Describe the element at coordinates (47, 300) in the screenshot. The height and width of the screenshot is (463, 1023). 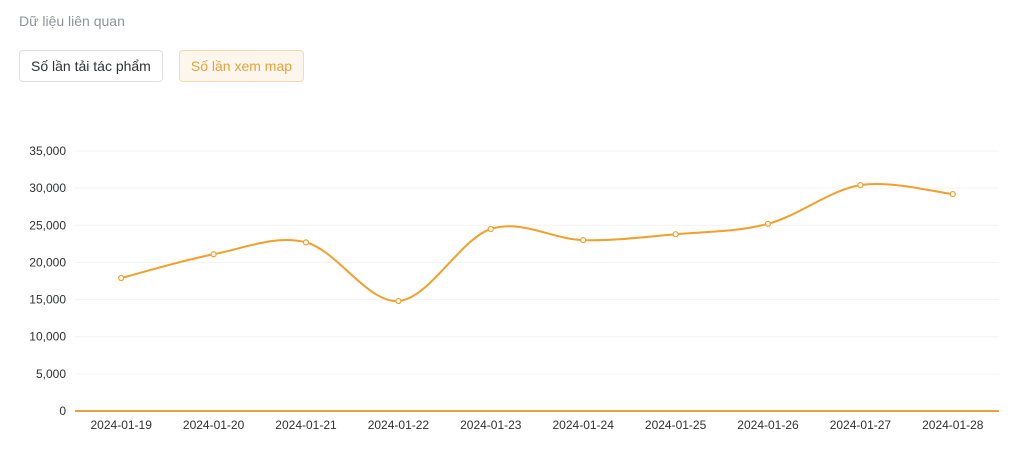
I see `y-tick-label: 15,000` at that location.